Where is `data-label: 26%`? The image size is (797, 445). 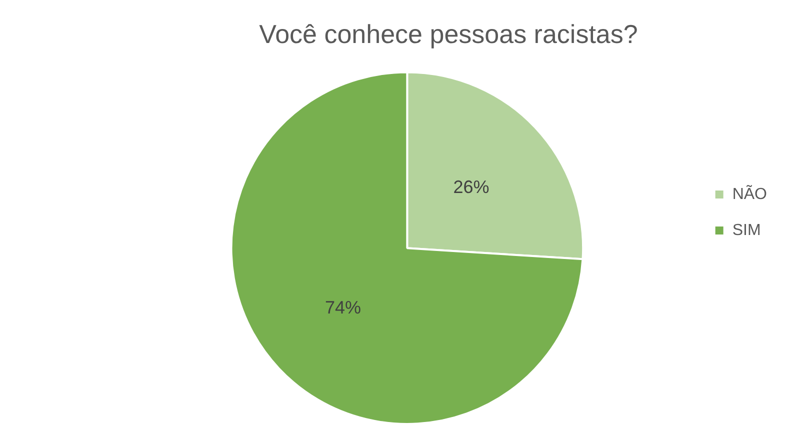 data-label: 26% is located at coordinates (471, 186).